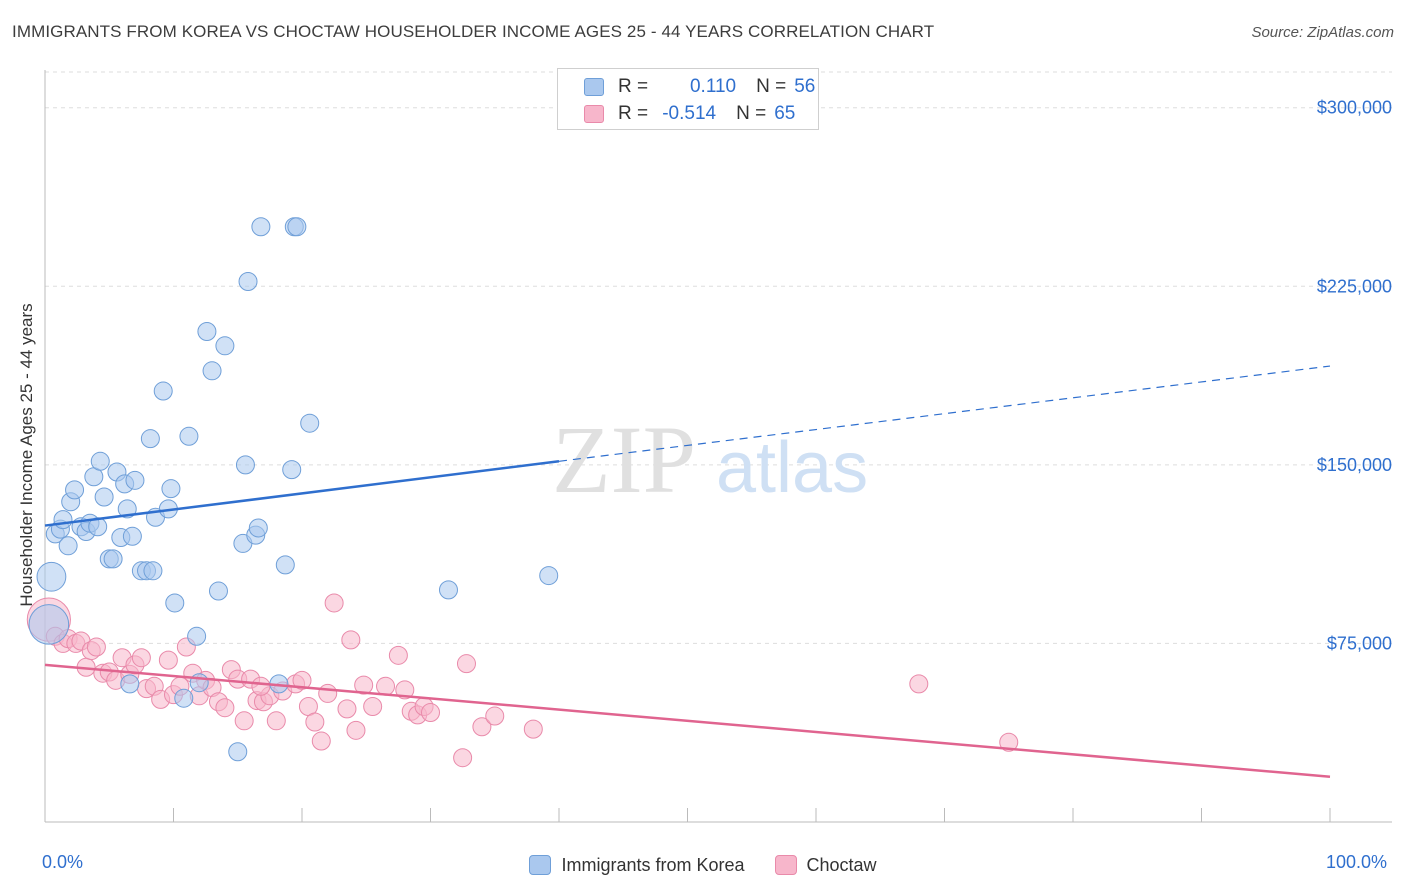 The height and width of the screenshot is (892, 1406). Describe the element at coordinates (805, 86) in the screenshot. I see `korea-n-value: 56` at that location.